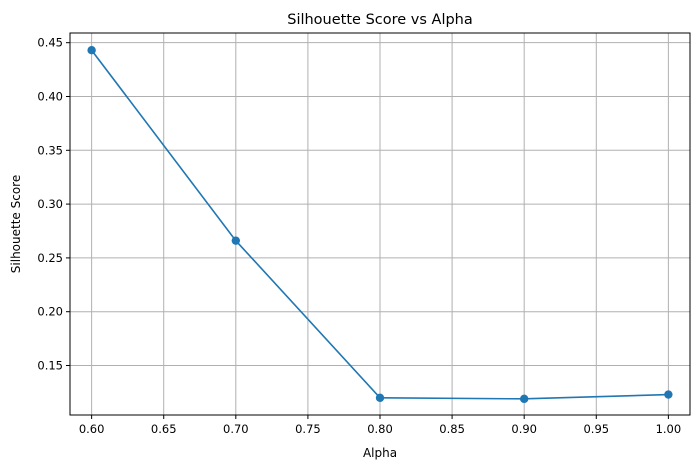  What do you see at coordinates (380, 453) in the screenshot?
I see `x-axis-label: Alpha` at bounding box center [380, 453].